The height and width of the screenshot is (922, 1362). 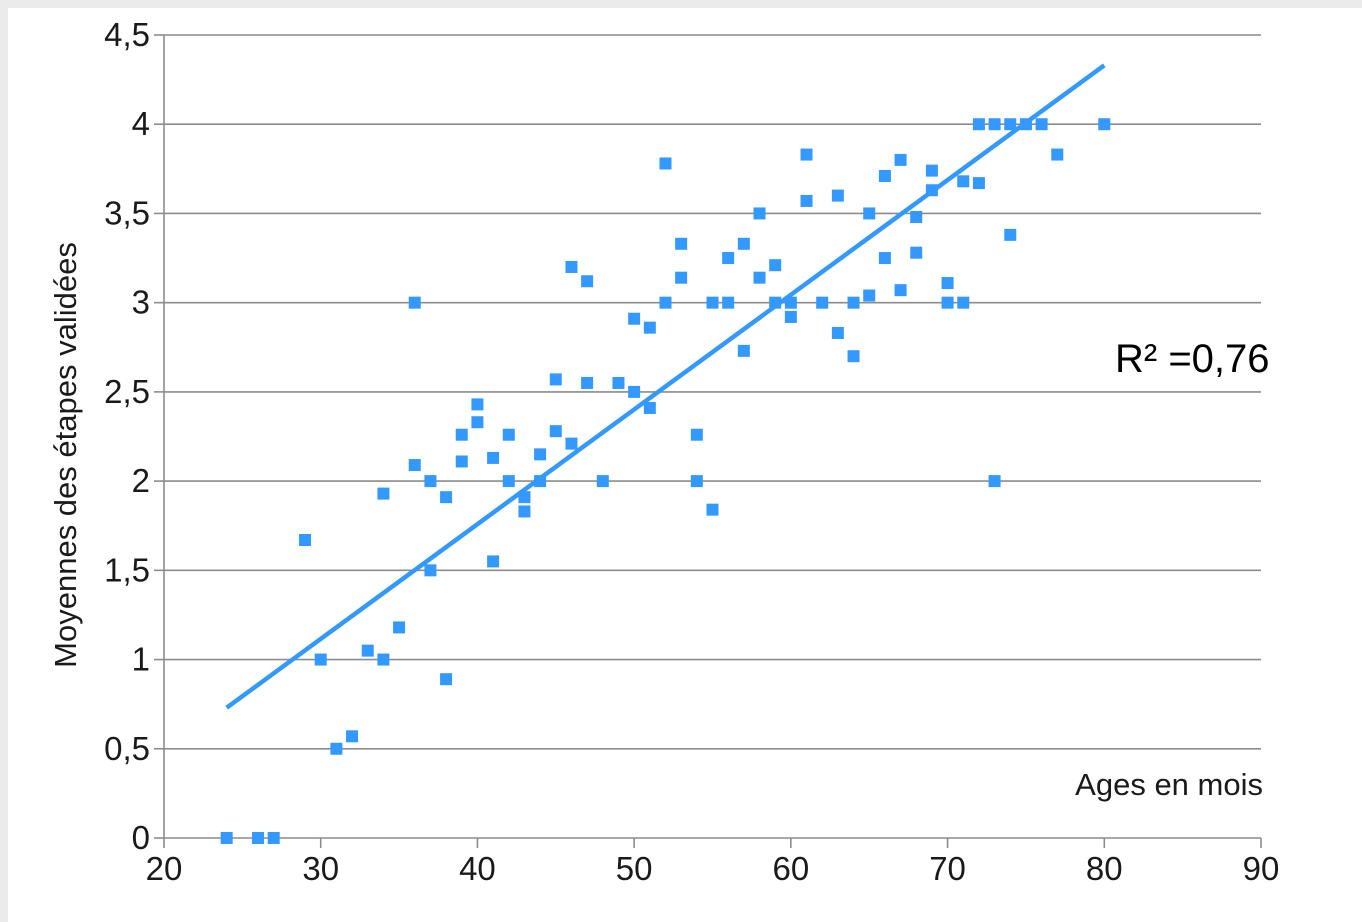 I want to click on x-tick-label: 50, so click(x=634, y=868).